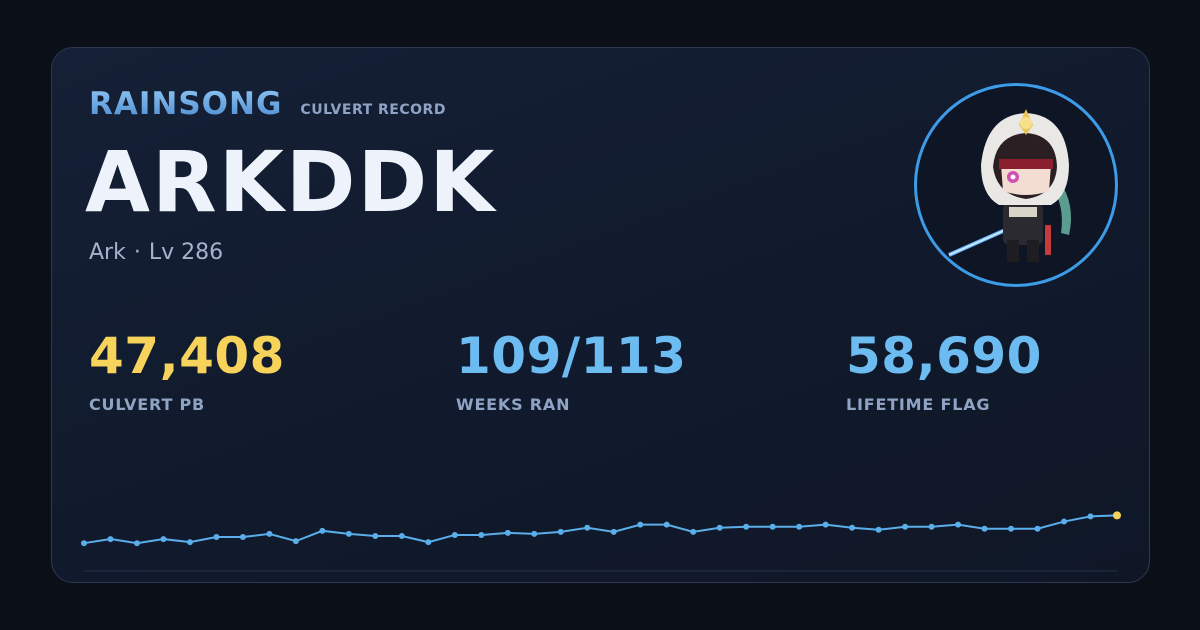  Describe the element at coordinates (147, 404) in the screenshot. I see `stat-label: CULVERT PB` at that location.